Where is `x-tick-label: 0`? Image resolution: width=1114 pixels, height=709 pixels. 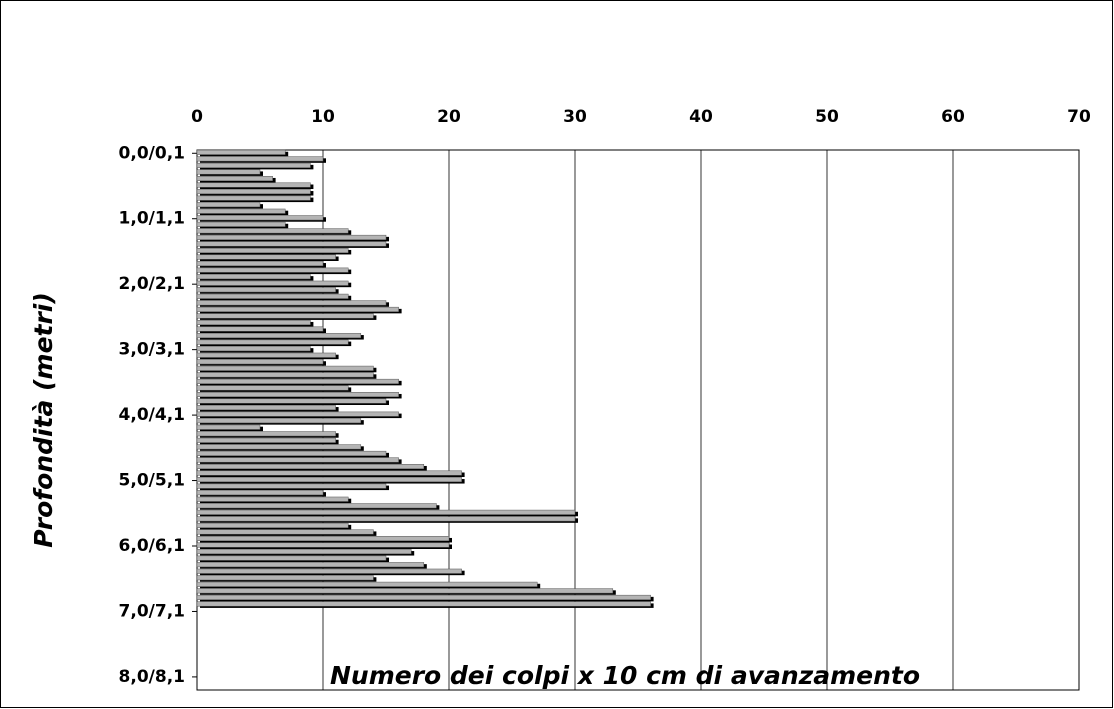 x-tick-label: 0 is located at coordinates (197, 117).